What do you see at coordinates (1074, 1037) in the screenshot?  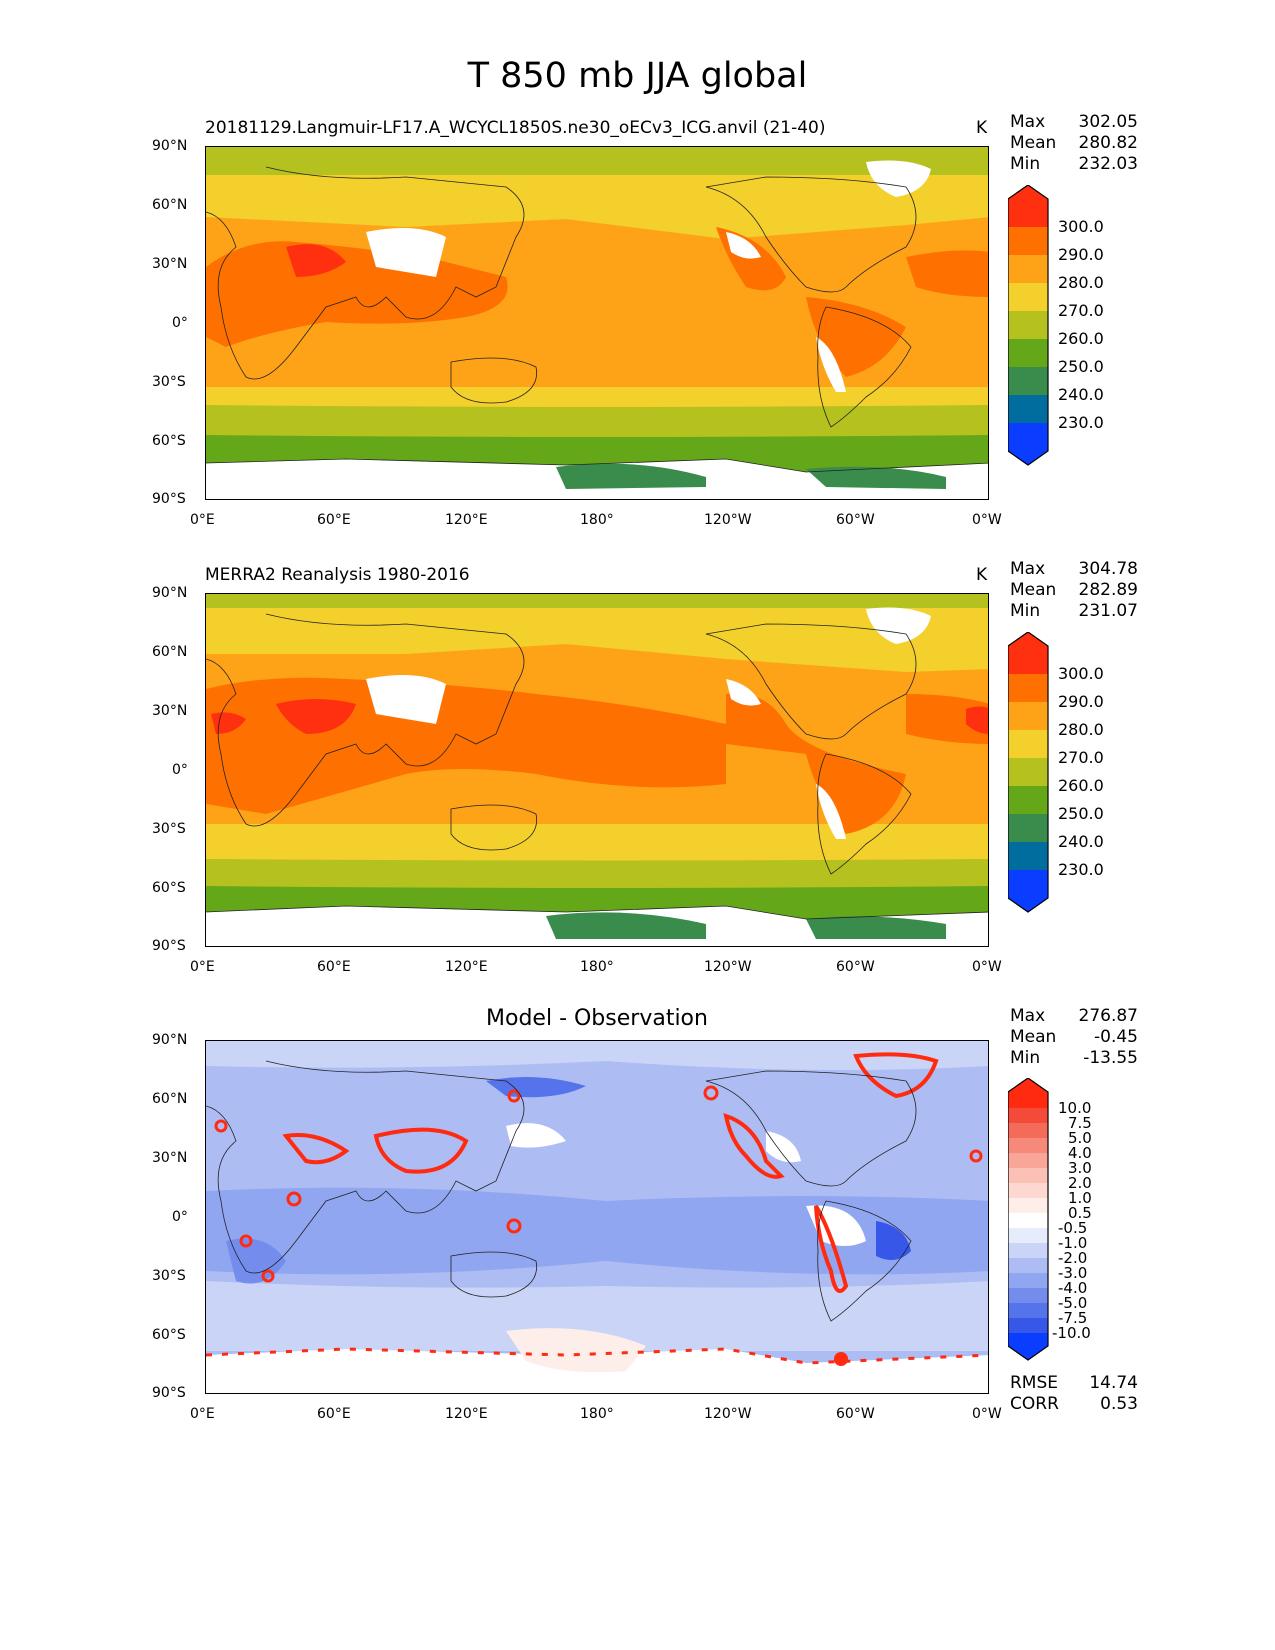 I see `panel-3-stats: Max 276.87 Mean -0.45 Min -13.55` at bounding box center [1074, 1037].